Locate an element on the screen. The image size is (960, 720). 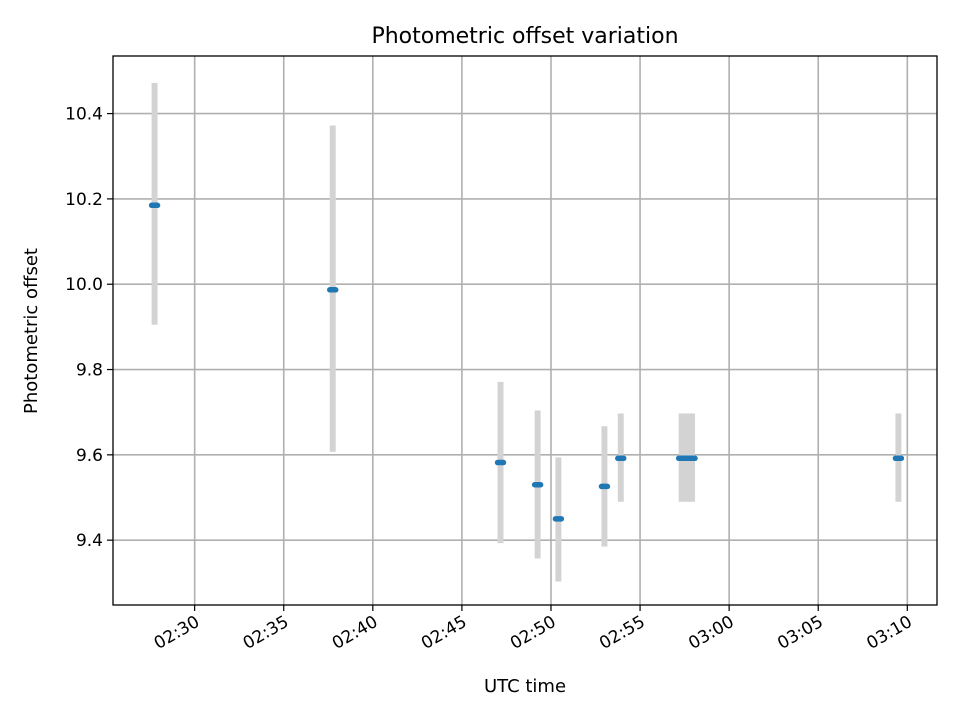
chart-title: Photometric offset variation is located at coordinates (524, 36).